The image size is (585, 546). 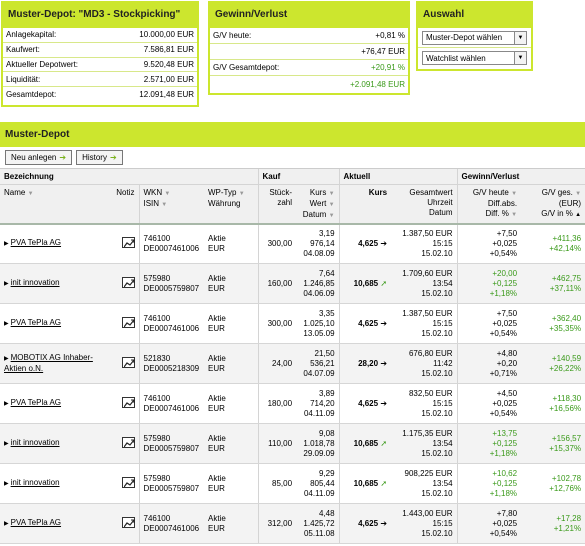 I want to click on cell-kauf: 3,89 714,20 04.11.09, so click(x=318, y=403).